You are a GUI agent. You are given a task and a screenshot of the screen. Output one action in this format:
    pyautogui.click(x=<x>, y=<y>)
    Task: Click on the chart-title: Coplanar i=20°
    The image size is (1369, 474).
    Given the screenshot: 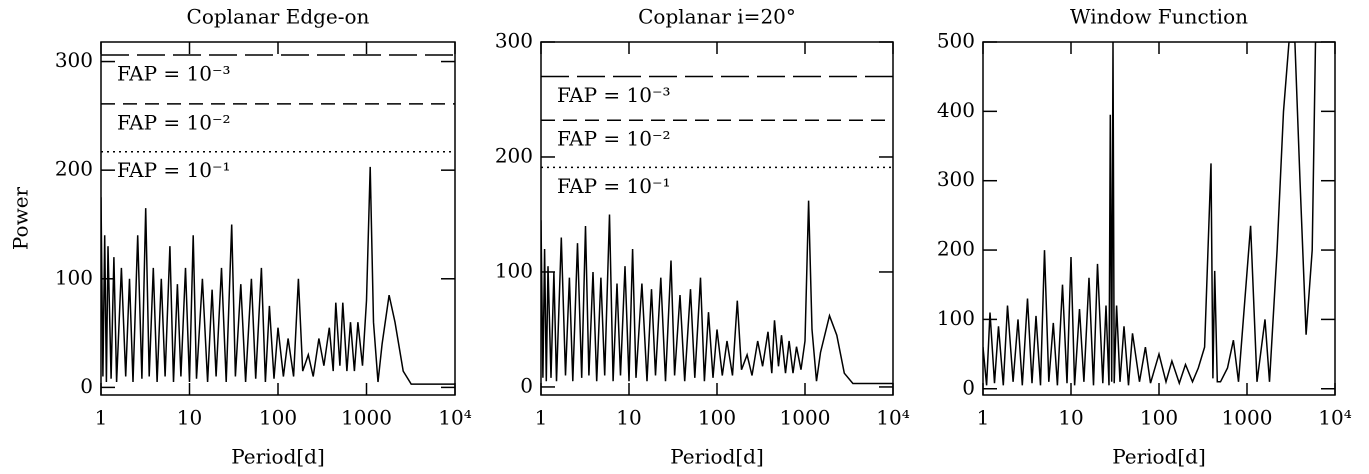 What is the action you would take?
    pyautogui.click(x=717, y=17)
    